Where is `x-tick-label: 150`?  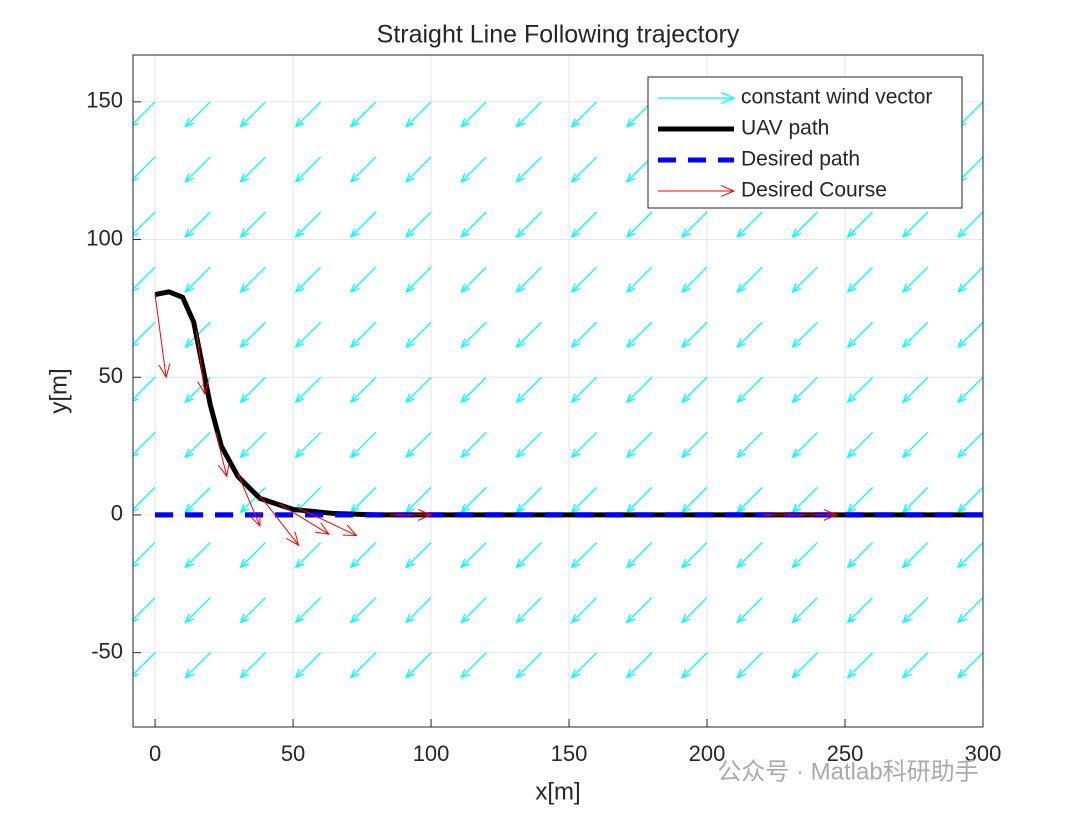 x-tick-label: 150 is located at coordinates (569, 753).